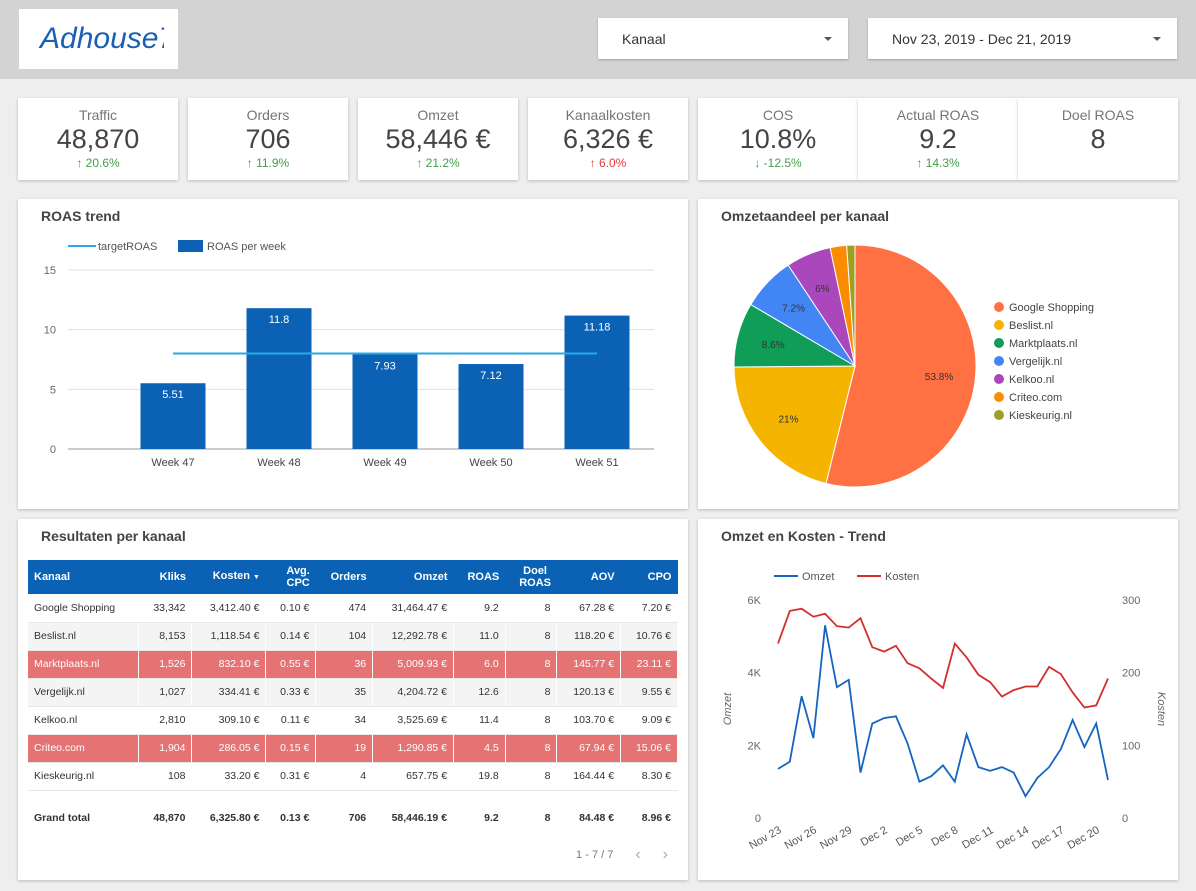 The image size is (1196, 891). I want to click on arrow-up-icon: ↑, so click(919, 163).